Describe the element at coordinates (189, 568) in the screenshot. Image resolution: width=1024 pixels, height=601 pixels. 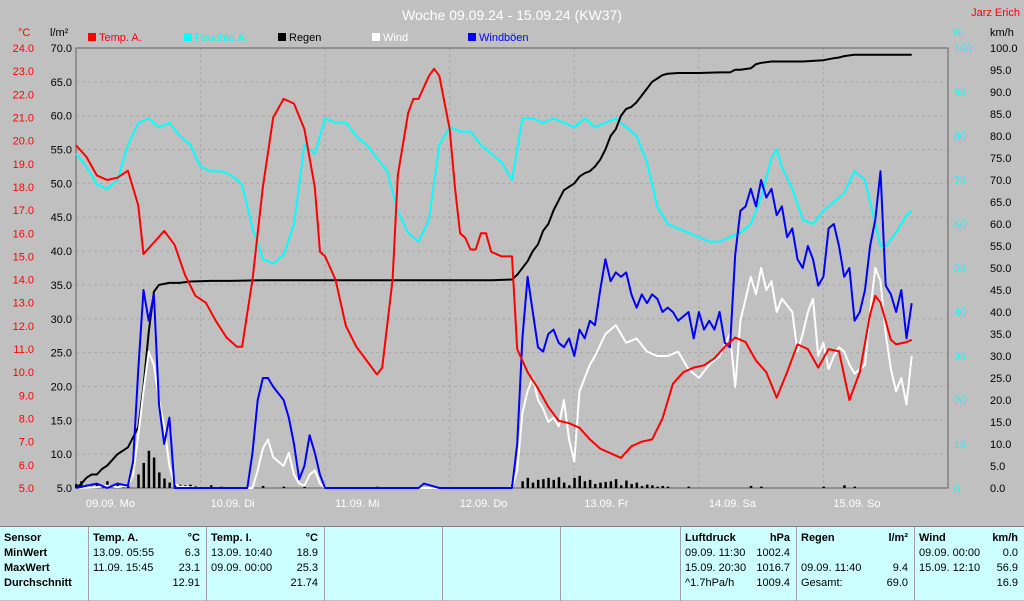
I see `temp-a-max-value: 23.1` at that location.